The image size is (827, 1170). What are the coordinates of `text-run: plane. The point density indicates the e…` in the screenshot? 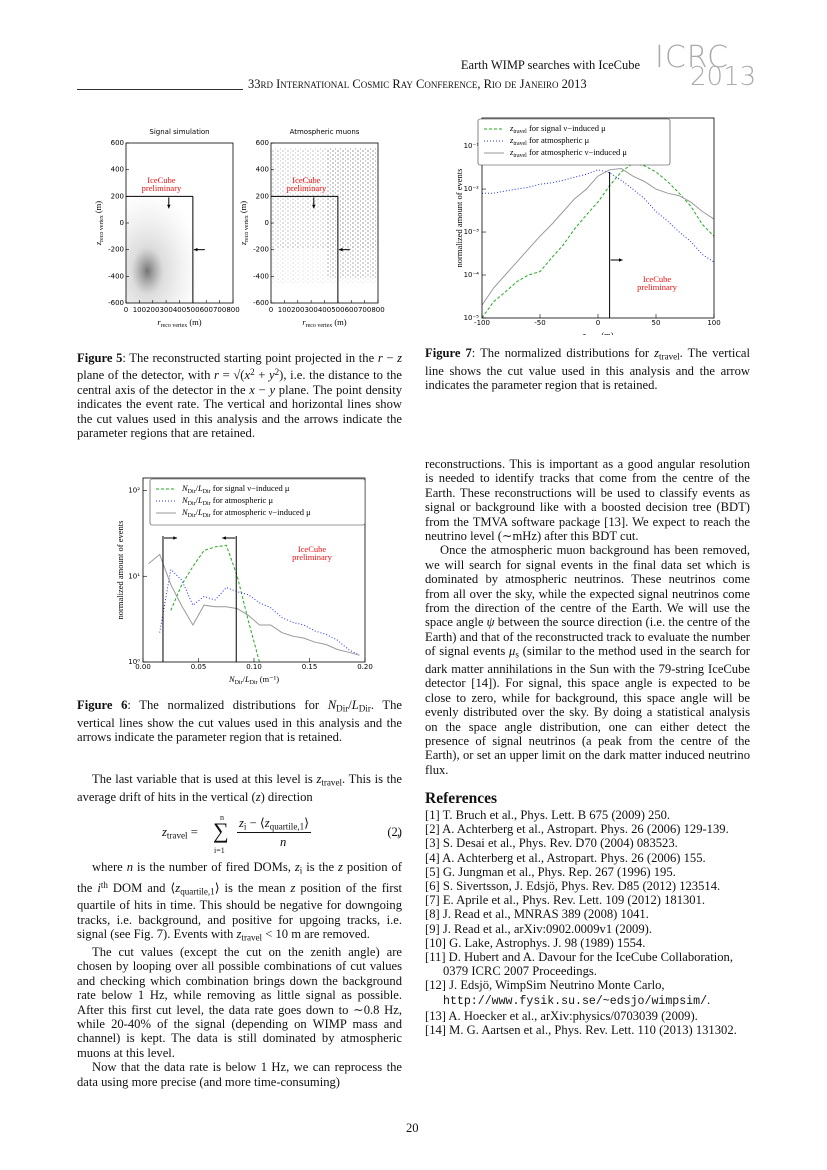 It's located at (240, 411).